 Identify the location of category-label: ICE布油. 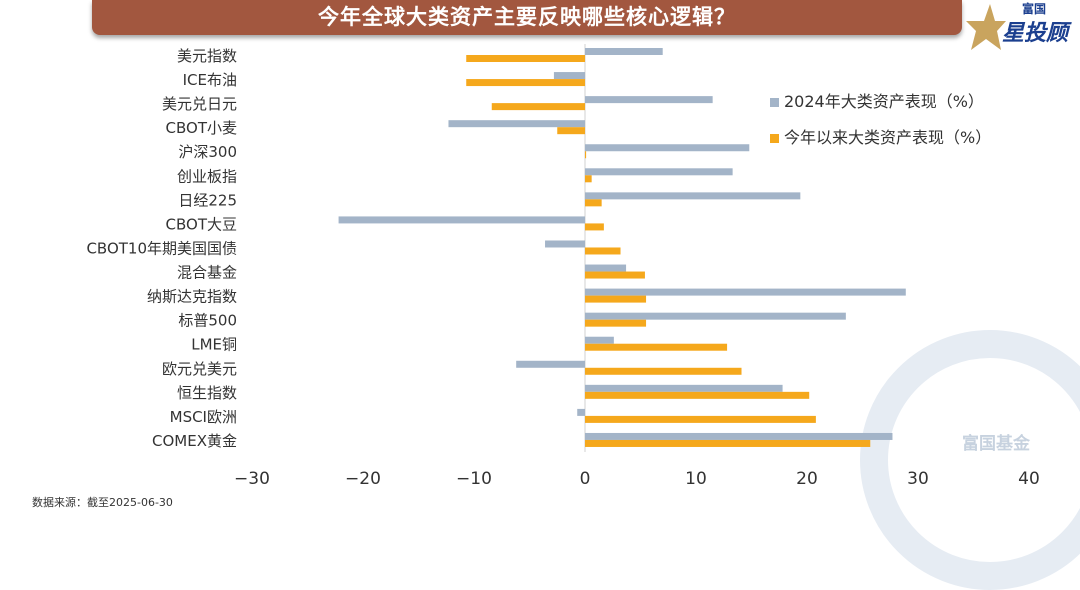
(210, 80).